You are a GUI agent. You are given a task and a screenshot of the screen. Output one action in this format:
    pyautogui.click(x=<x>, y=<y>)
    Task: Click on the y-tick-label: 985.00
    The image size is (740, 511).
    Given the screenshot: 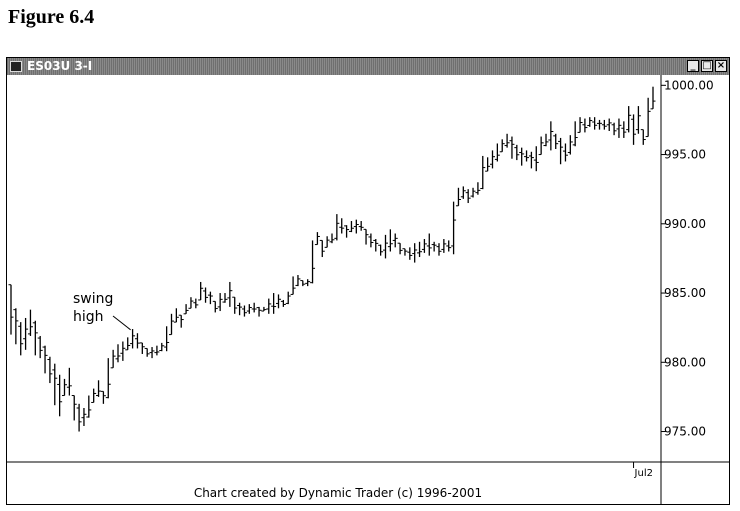 What is the action you would take?
    pyautogui.click(x=685, y=293)
    